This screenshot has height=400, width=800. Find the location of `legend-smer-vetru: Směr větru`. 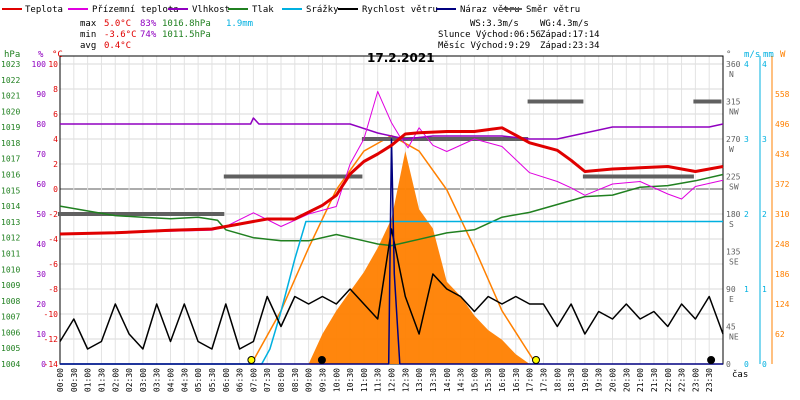

legend-smer-vetru: Směr větru is located at coordinates (553, 10).